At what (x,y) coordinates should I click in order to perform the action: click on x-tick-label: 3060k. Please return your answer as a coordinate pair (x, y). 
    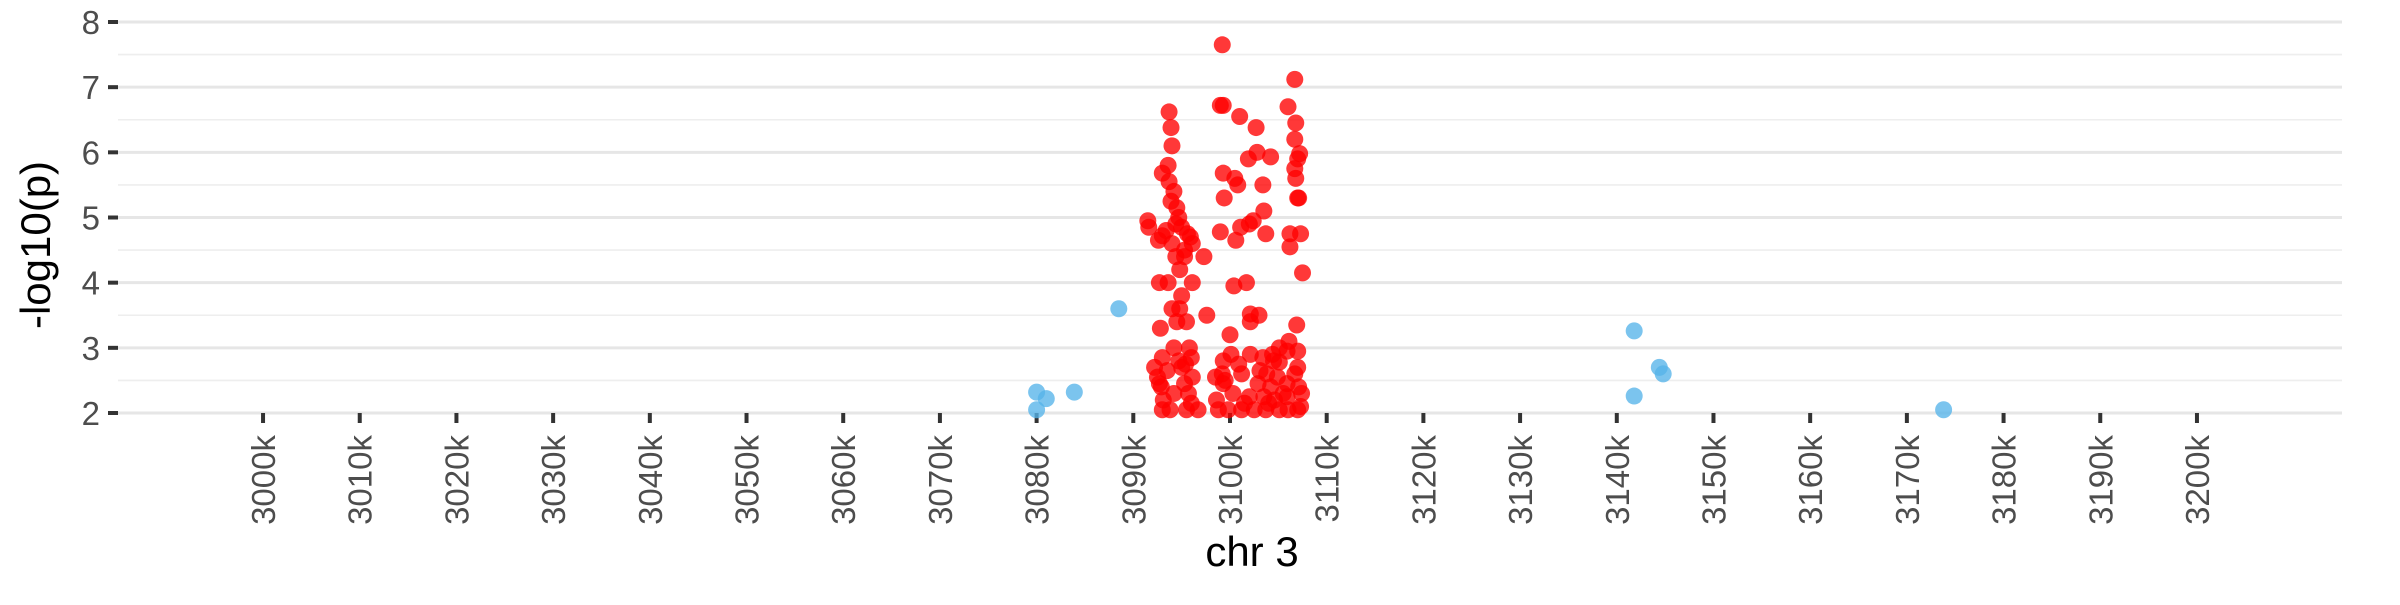
    Looking at the image, I should click on (843, 480).